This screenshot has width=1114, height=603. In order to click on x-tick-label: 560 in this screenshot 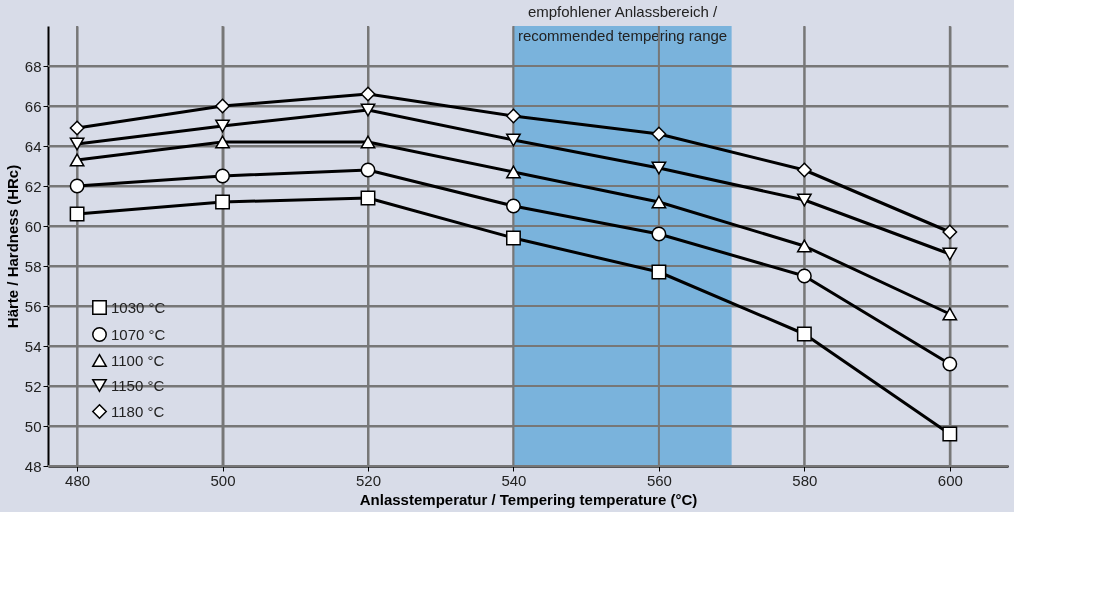, I will do `click(659, 480)`.